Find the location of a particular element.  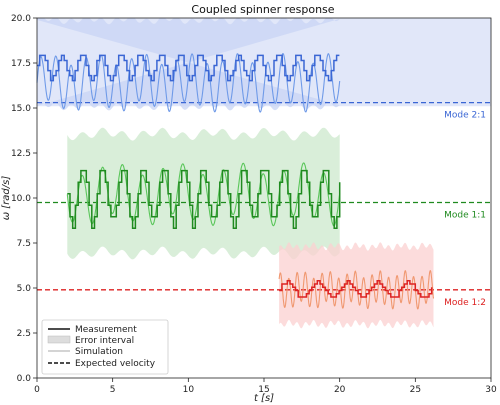

x-tick-label-1: 5 is located at coordinates (113, 390).